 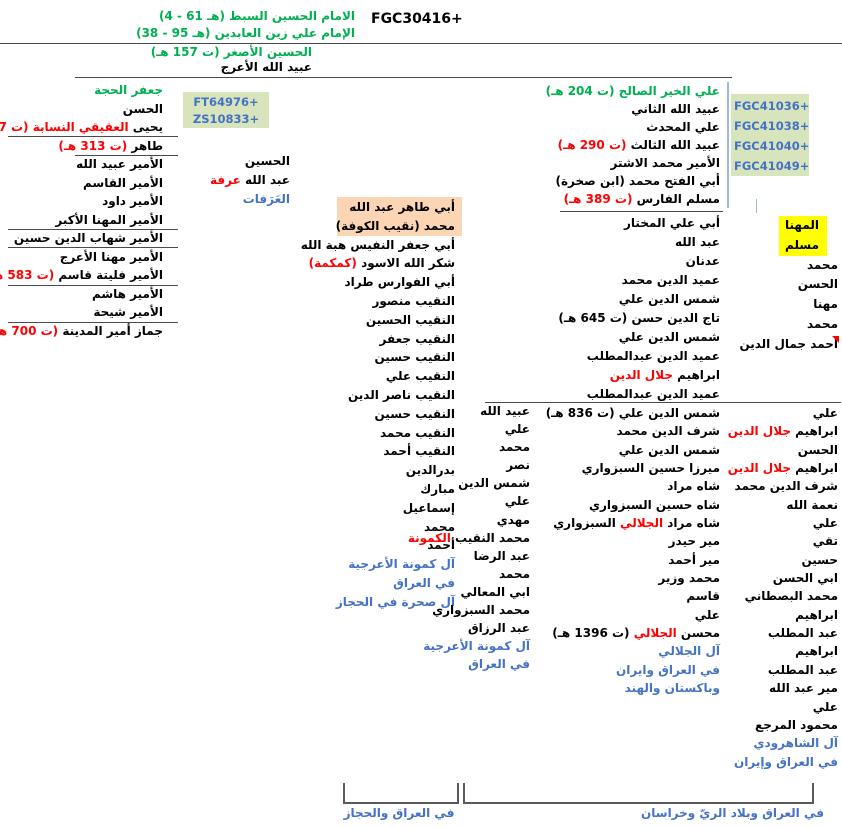 What do you see at coordinates (683, 127) in the screenshot?
I see `name-text: علي المحدث` at bounding box center [683, 127].